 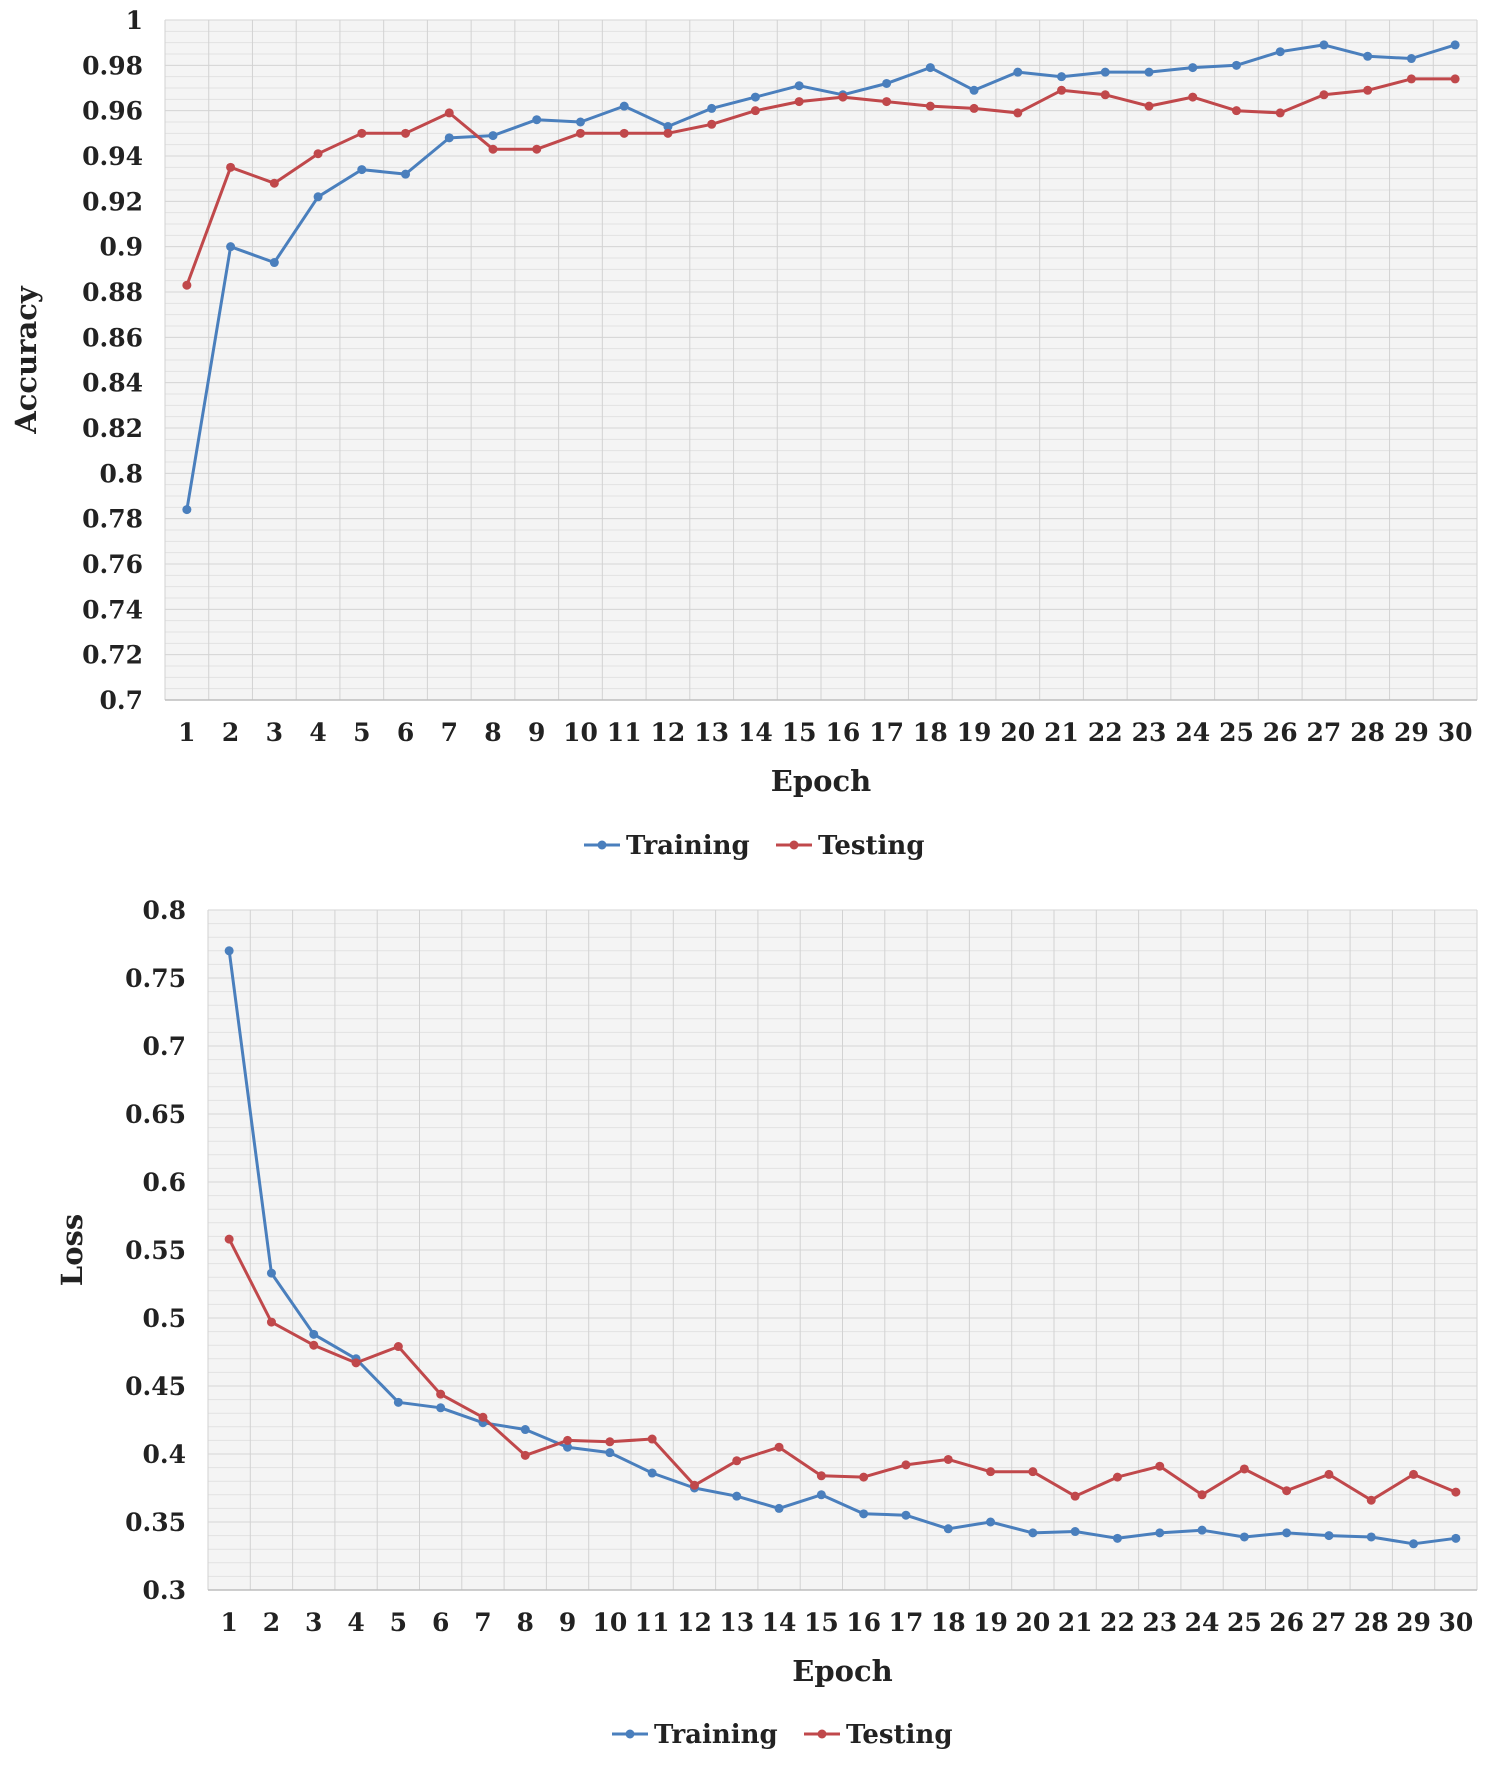 I want to click on accuracy-xtick-label: 11, so click(x=624, y=732).